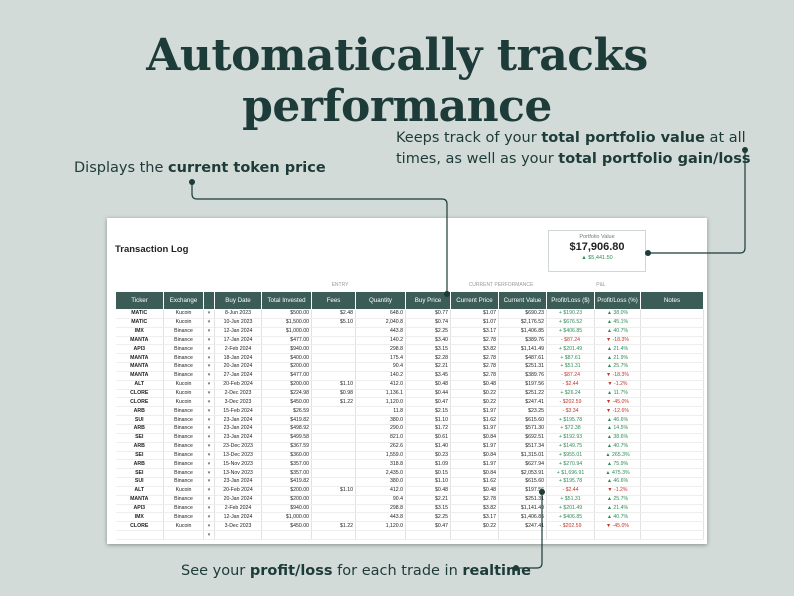 This screenshot has width=794, height=596. I want to click on table-cell: + $51.31, so click(570, 500).